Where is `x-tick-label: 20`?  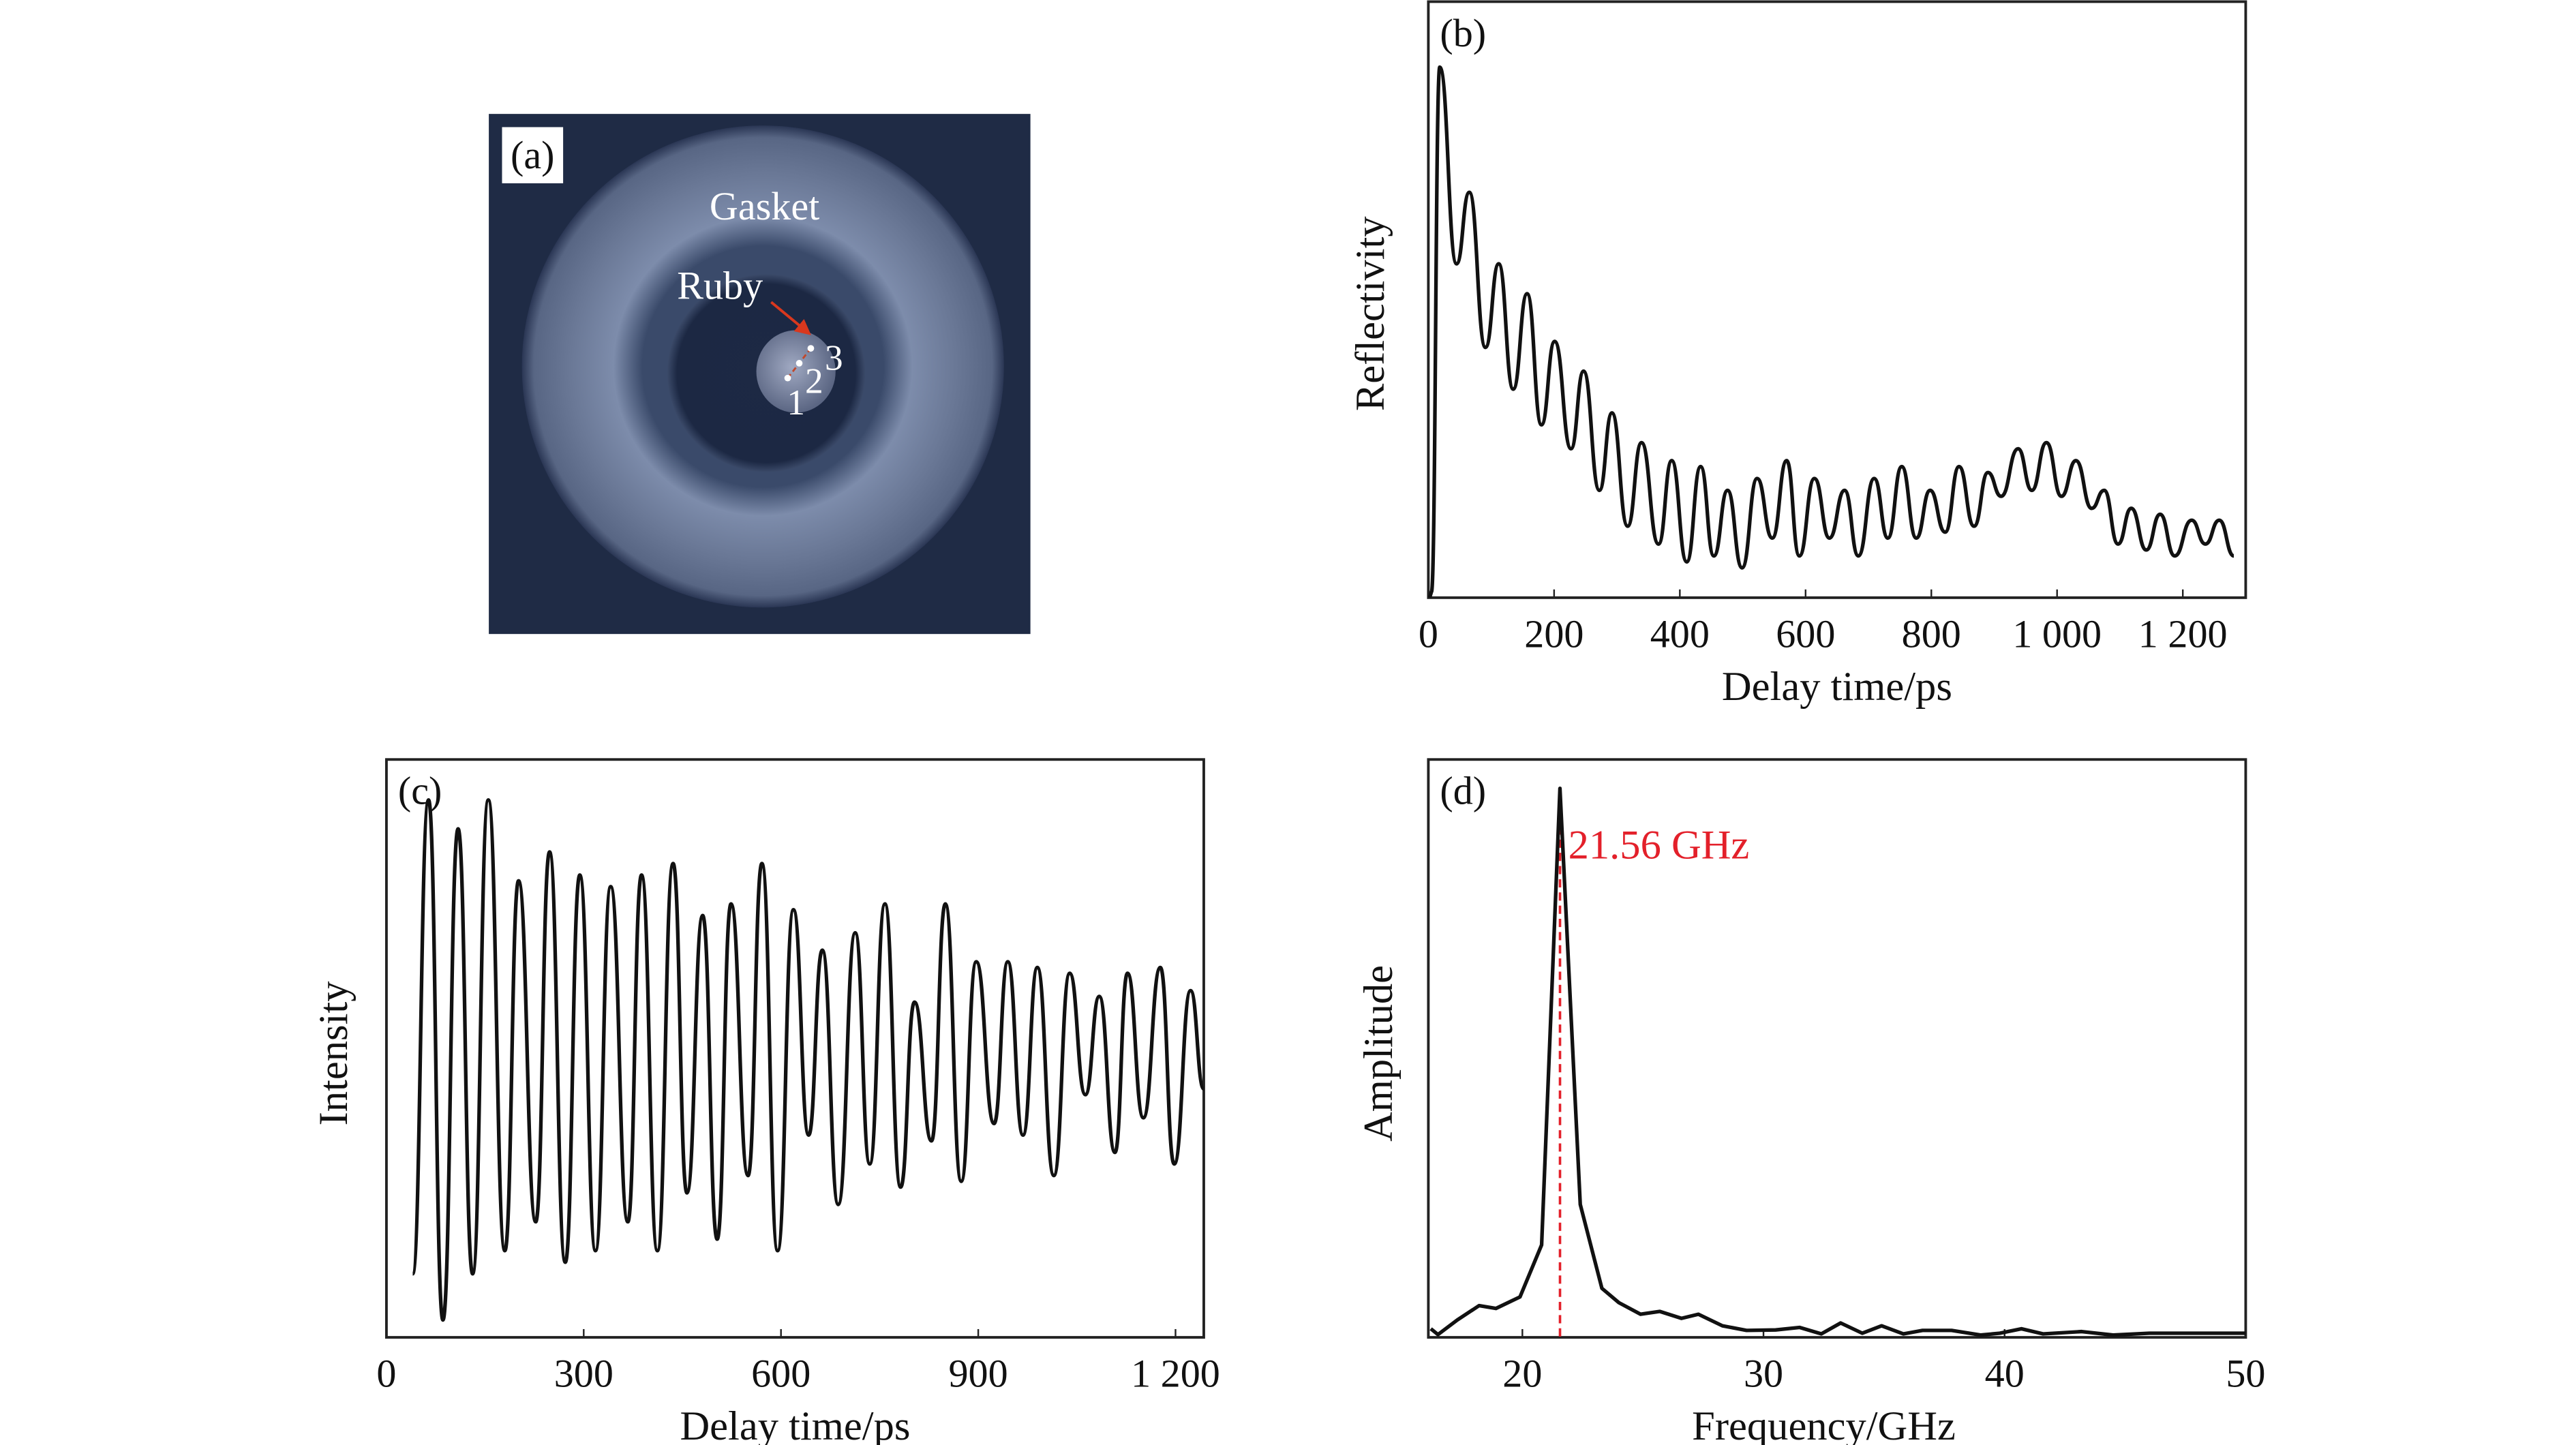 x-tick-label: 20 is located at coordinates (1522, 1374).